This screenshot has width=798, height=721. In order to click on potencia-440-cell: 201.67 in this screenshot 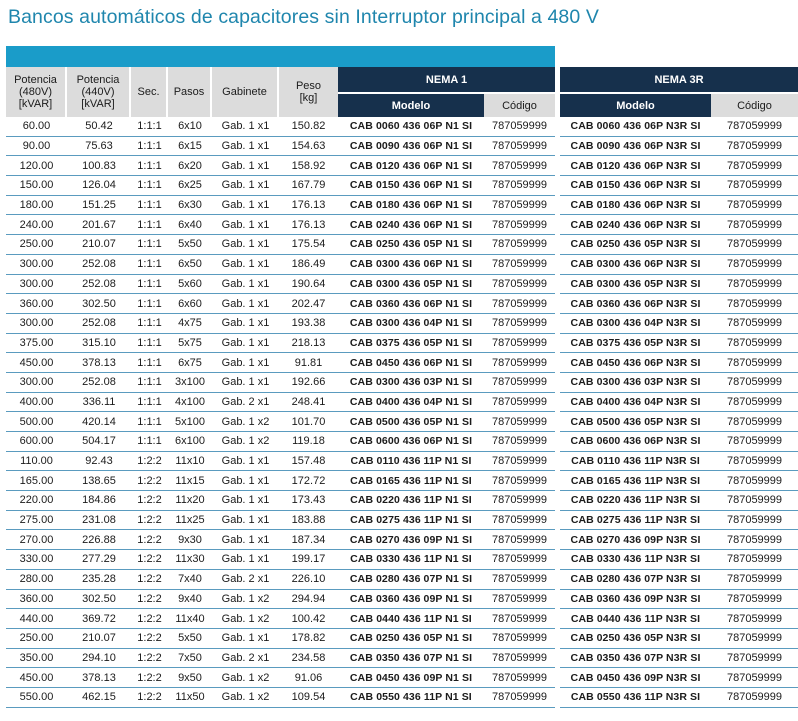, I will do `click(99, 225)`.